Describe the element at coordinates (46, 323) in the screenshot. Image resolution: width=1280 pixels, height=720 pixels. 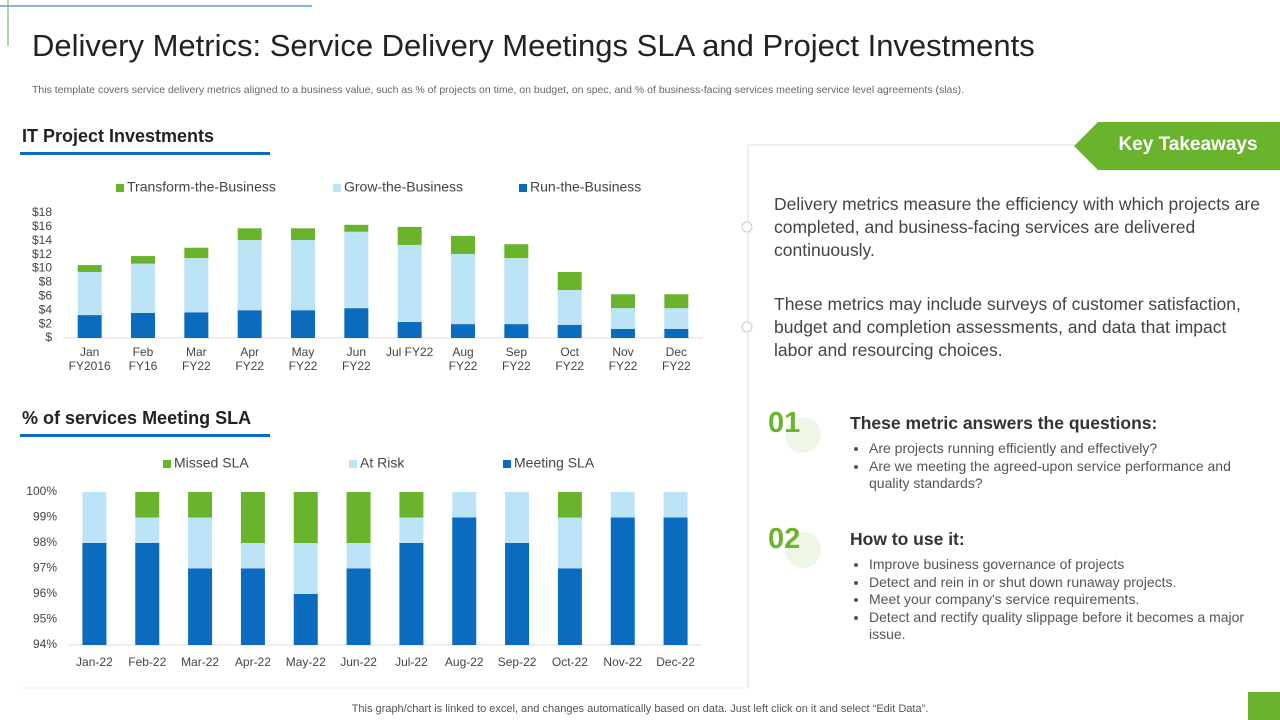
I see `y-tick-label: $2` at that location.